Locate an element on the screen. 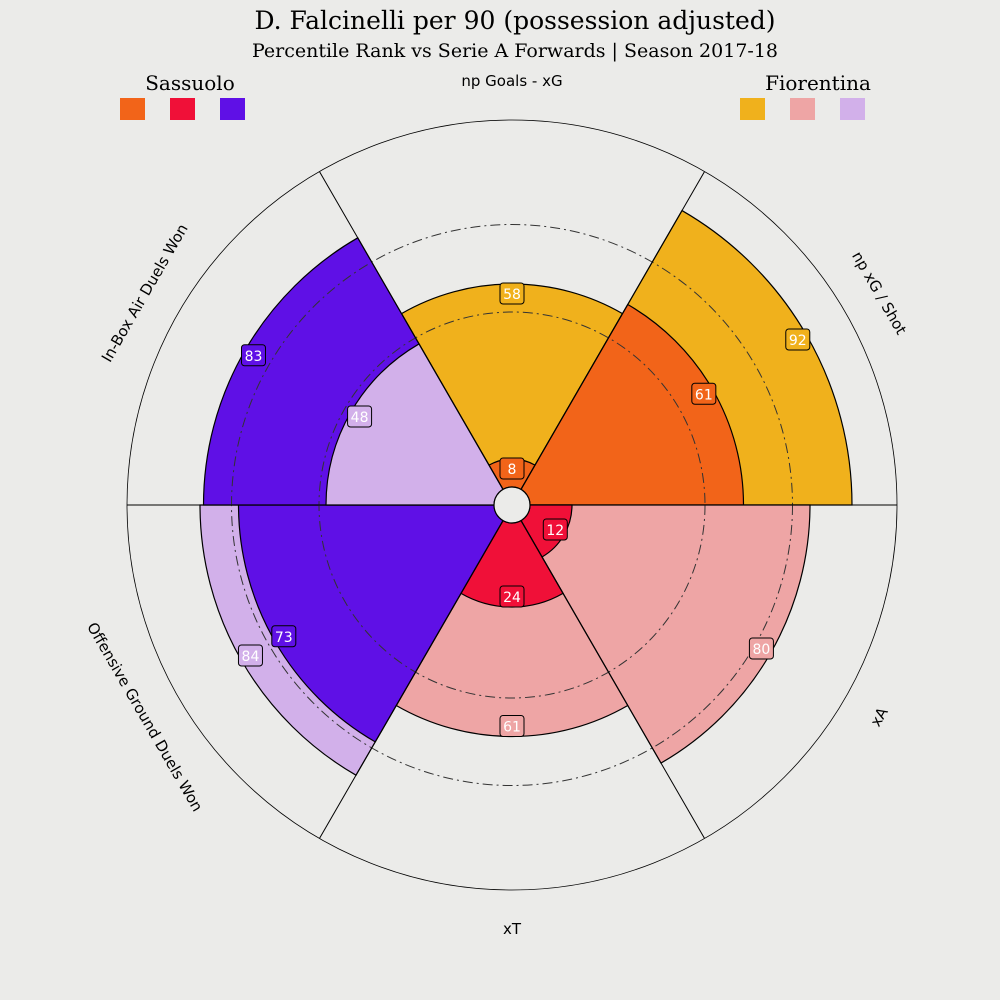  value-label-sassuolo-in-box-air-duels-won: 83 is located at coordinates (253, 355).